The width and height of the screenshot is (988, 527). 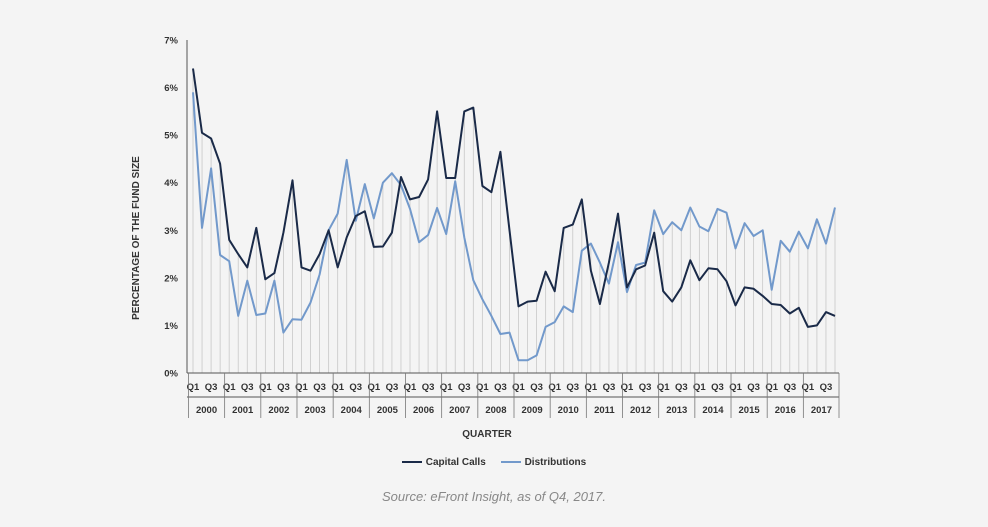 I want to click on y-tick-label: 7%, so click(x=171, y=41).